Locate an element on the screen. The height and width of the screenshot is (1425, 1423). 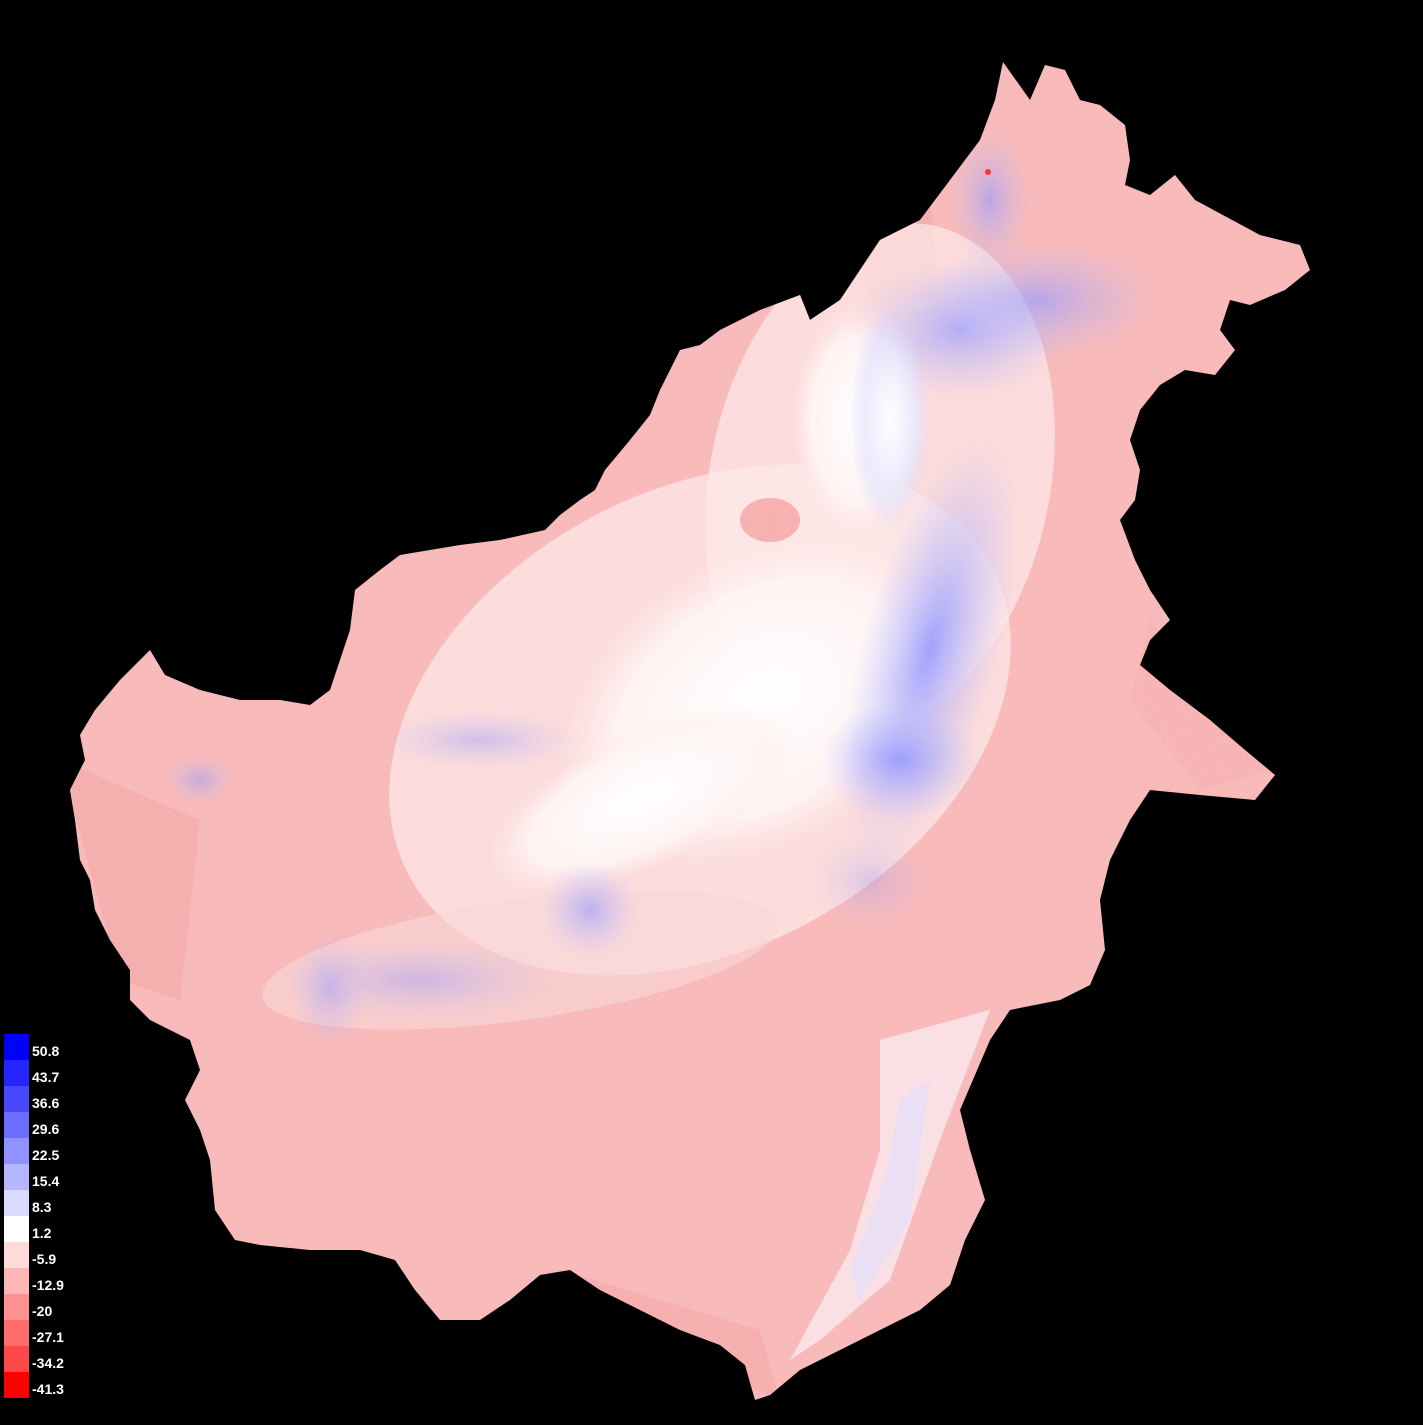
legend-item: 50.8 is located at coordinates (49, 1047).